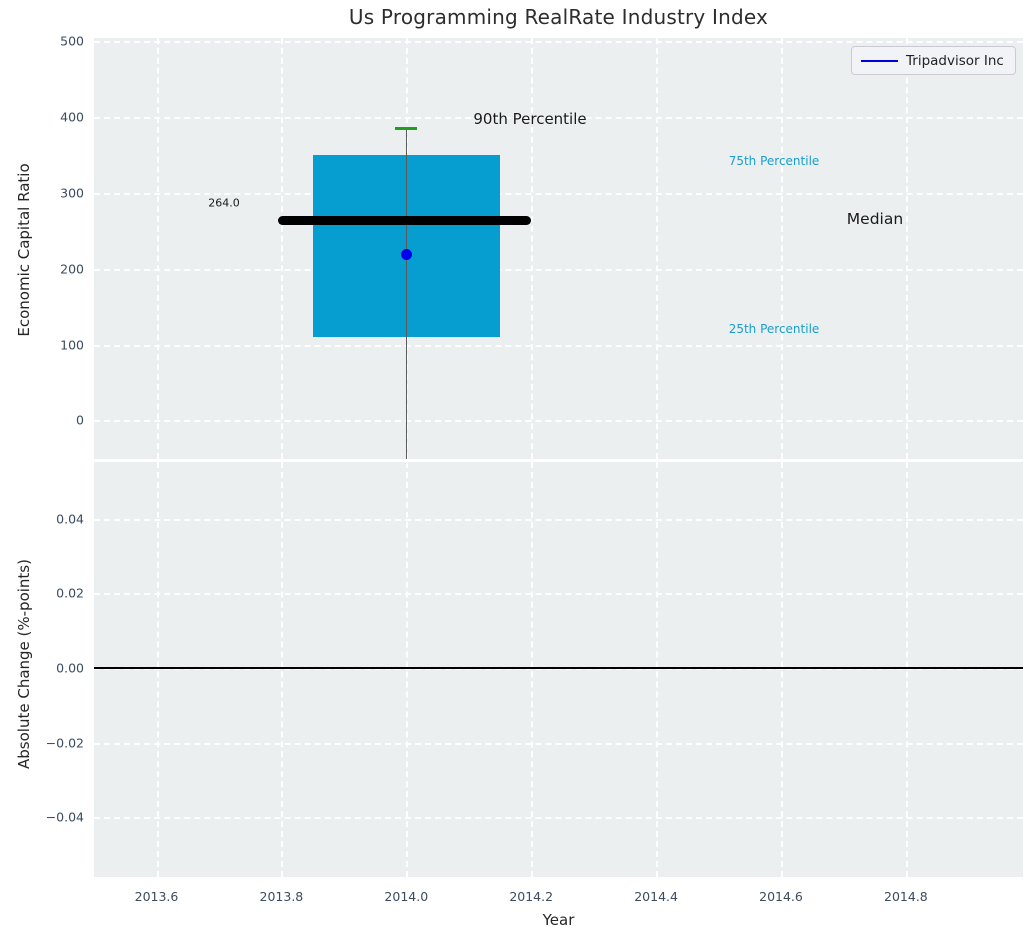  Describe the element at coordinates (558, 920) in the screenshot. I see `xlabel-year: Year` at that location.